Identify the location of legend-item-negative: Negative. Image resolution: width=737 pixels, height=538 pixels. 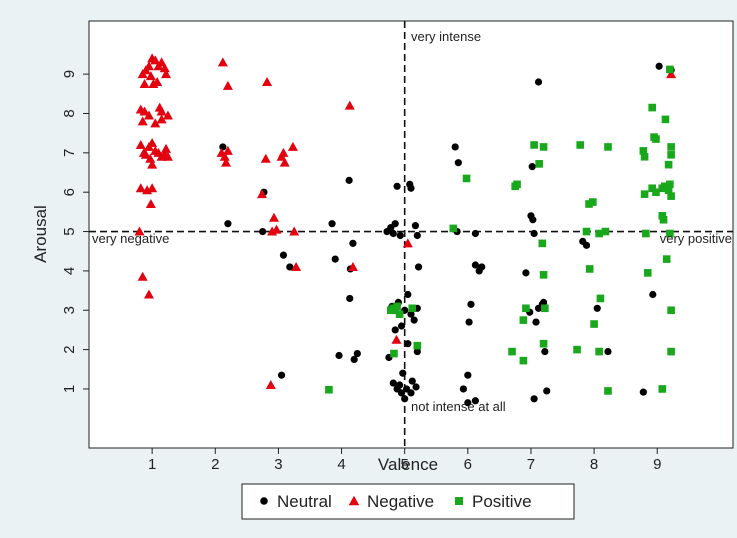
(391, 501).